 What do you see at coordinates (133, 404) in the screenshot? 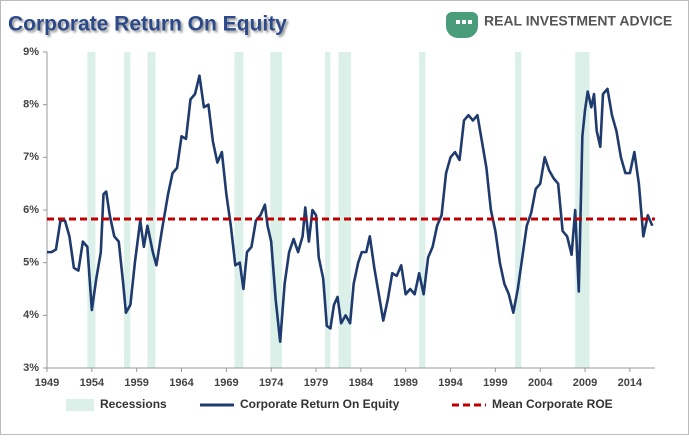
I see `legend-label: Recessions` at bounding box center [133, 404].